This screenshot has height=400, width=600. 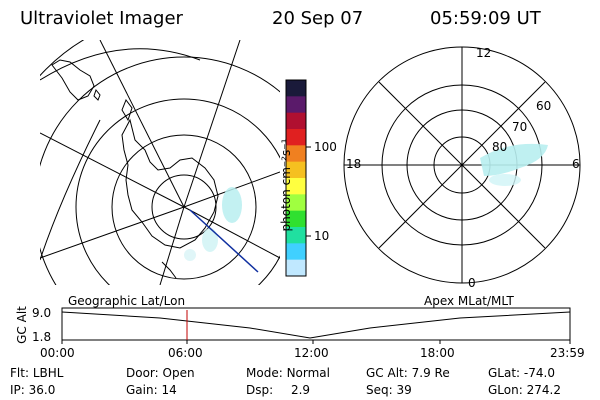 What do you see at coordinates (469, 301) in the screenshot?
I see `apex-caption: Apex MLat/MLT` at bounding box center [469, 301].